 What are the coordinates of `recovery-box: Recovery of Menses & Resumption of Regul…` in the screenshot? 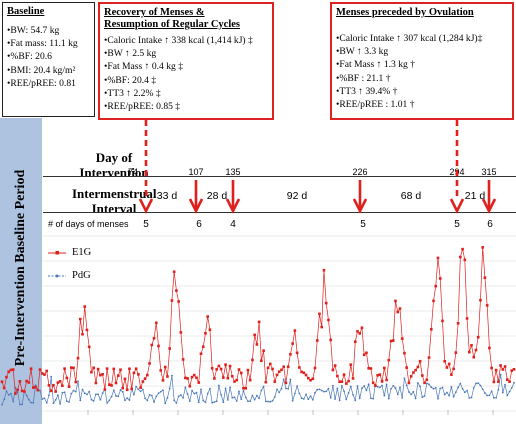 It's located at (186, 61).